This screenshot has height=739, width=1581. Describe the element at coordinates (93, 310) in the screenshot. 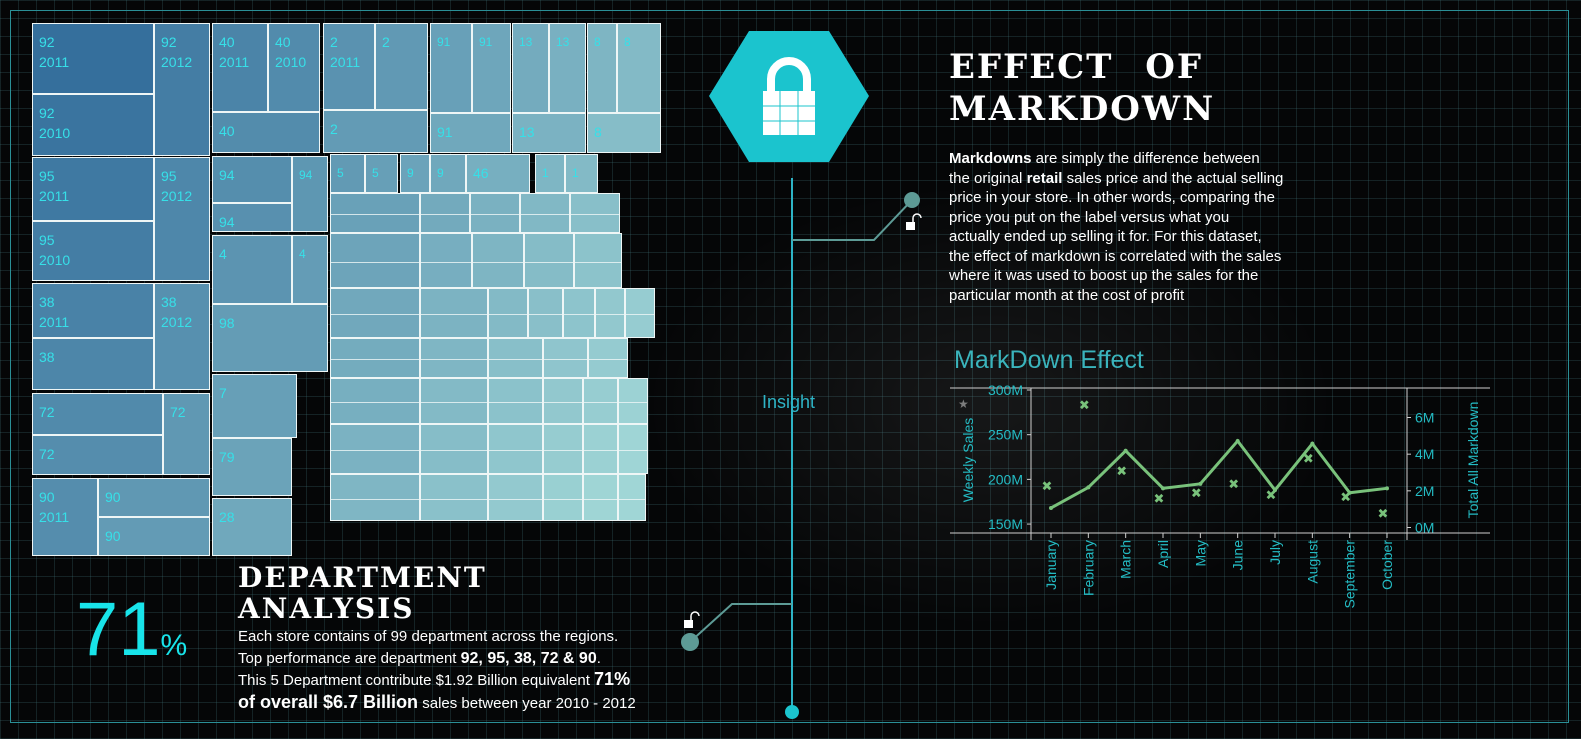

I see `treemap-tile: 38 2011` at that location.